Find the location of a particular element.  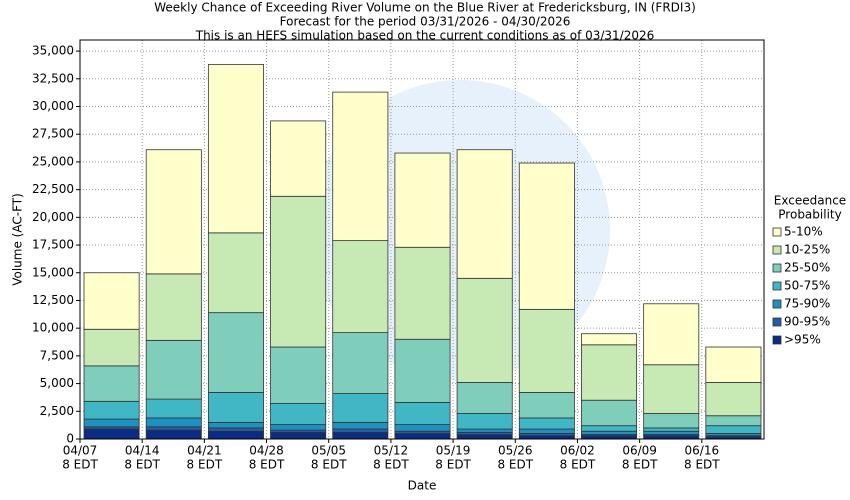

x-tick-label: 05/05 is located at coordinates (328, 451).